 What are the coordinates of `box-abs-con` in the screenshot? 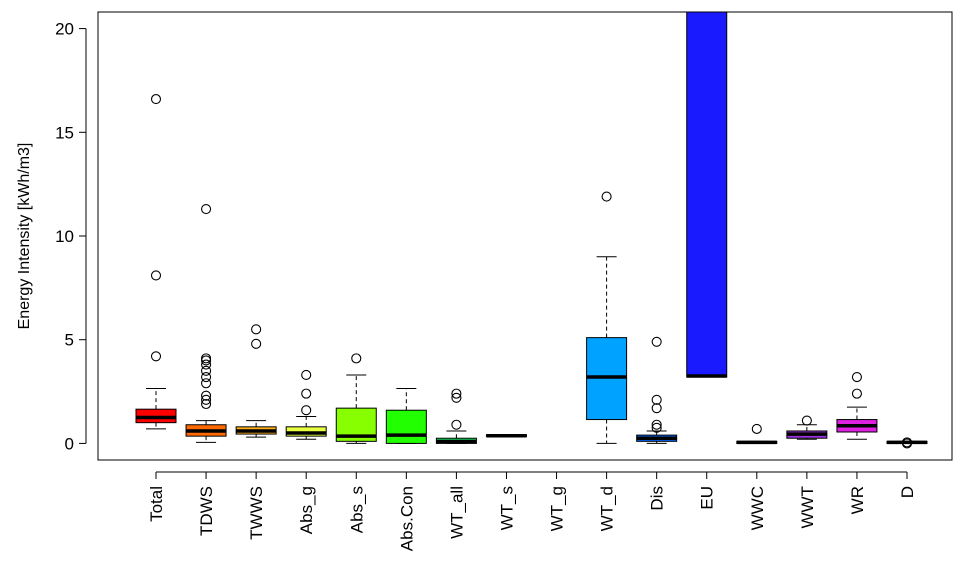 It's located at (406, 415).